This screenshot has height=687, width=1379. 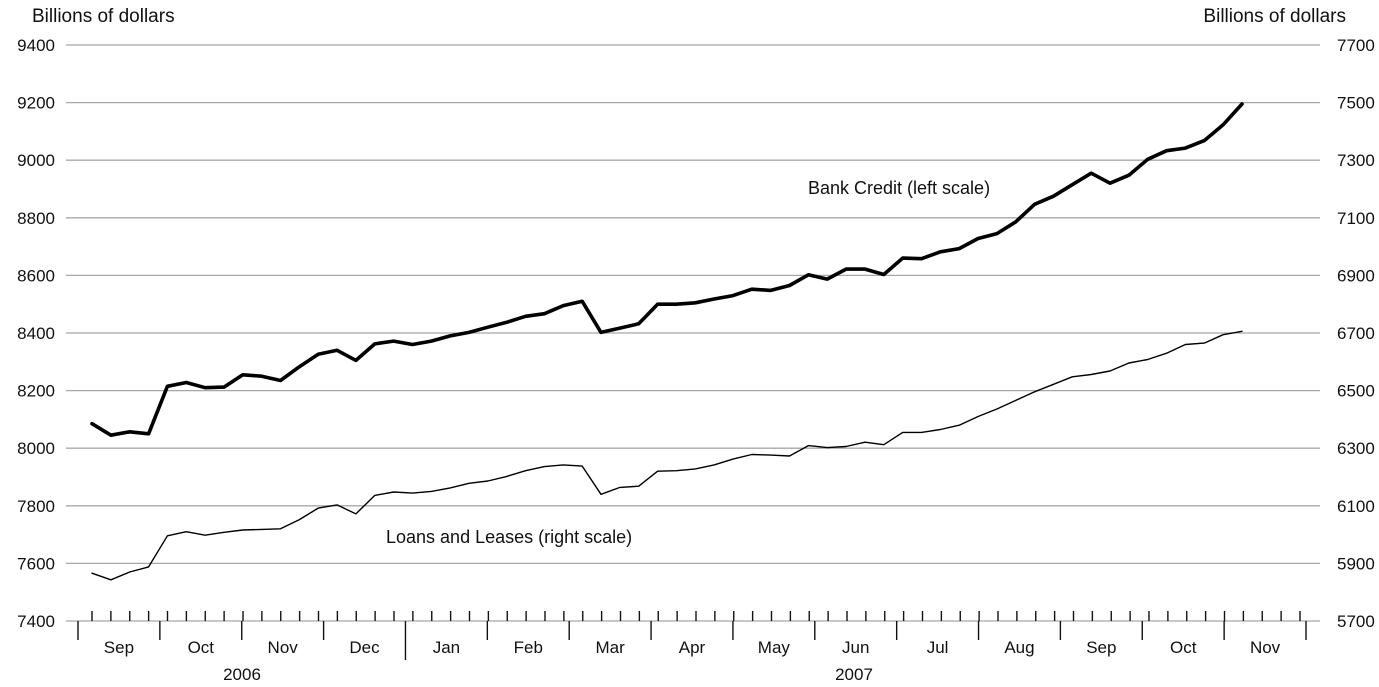 I want to click on right-tick-label: 7300, so click(x=1356, y=160).